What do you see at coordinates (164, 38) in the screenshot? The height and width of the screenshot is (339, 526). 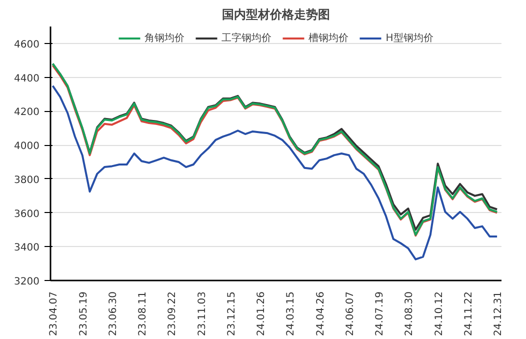 I see `legend-label: 角钢均价` at bounding box center [164, 38].